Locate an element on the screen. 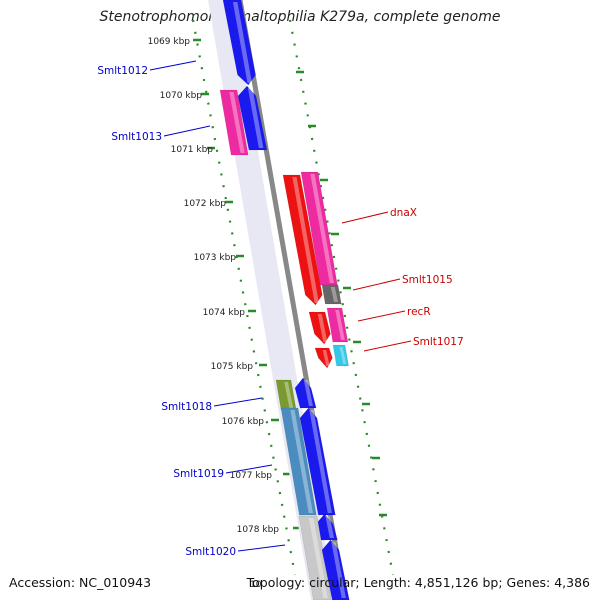 The width and height of the screenshot is (600, 600). gene-label-right: recR is located at coordinates (419, 312).